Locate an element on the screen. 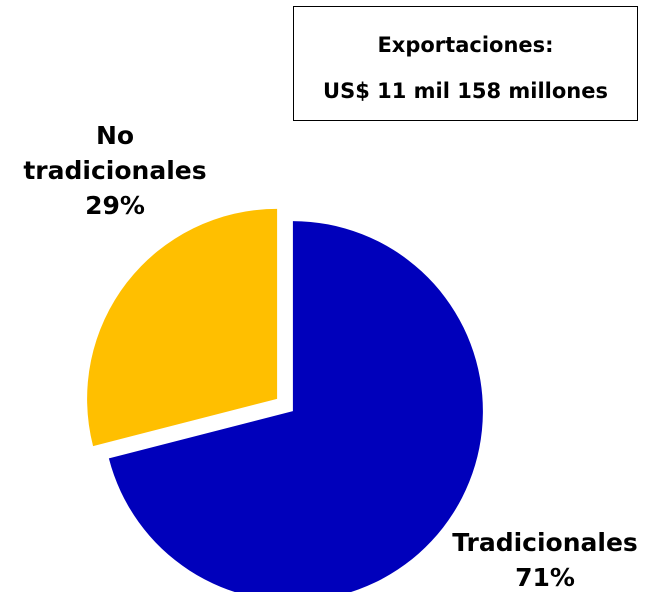 Image resolution: width=656 pixels, height=595 pixels. slice-label-name-line-1: No is located at coordinates (115, 135).